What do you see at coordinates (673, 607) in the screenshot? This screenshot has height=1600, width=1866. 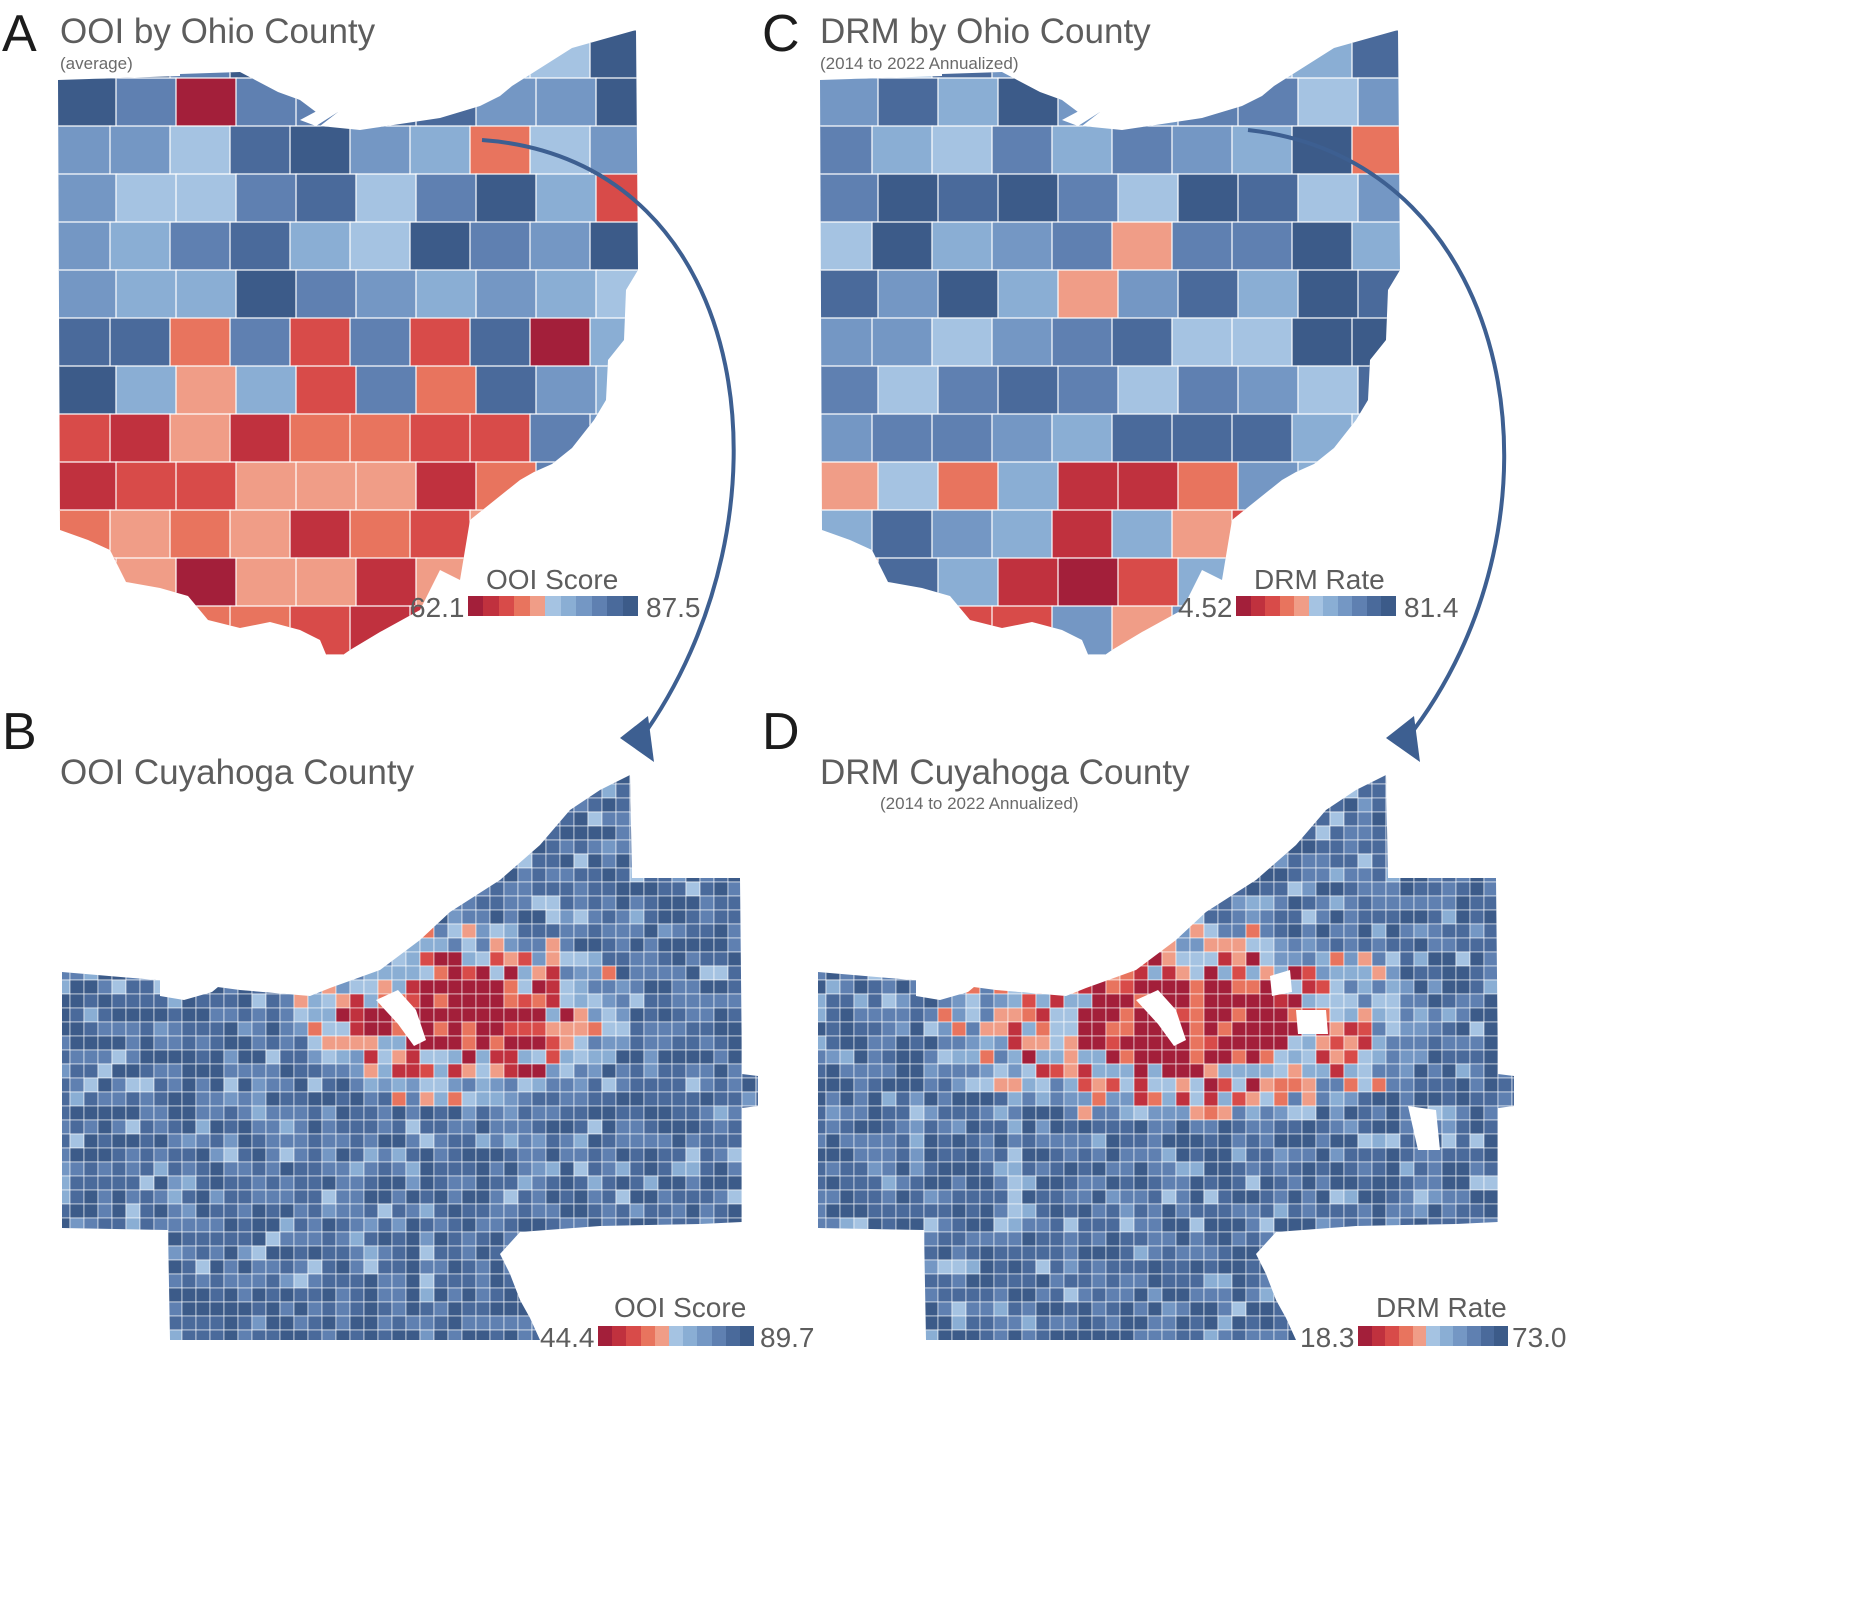 I see `legend-max-a: 87.5` at bounding box center [673, 607].